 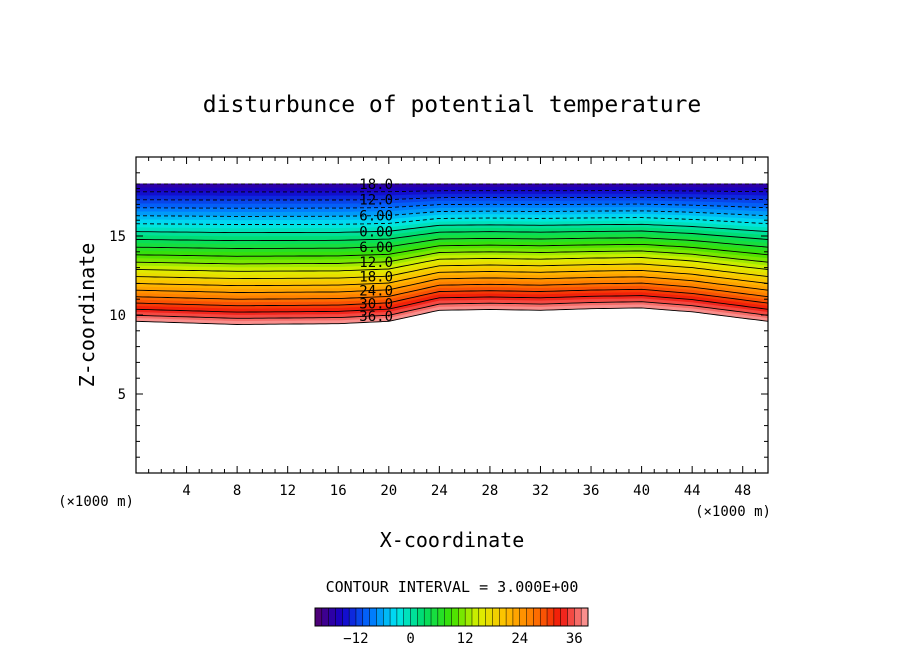 What do you see at coordinates (641, 491) in the screenshot?
I see `x-tick-label: 40` at bounding box center [641, 491].